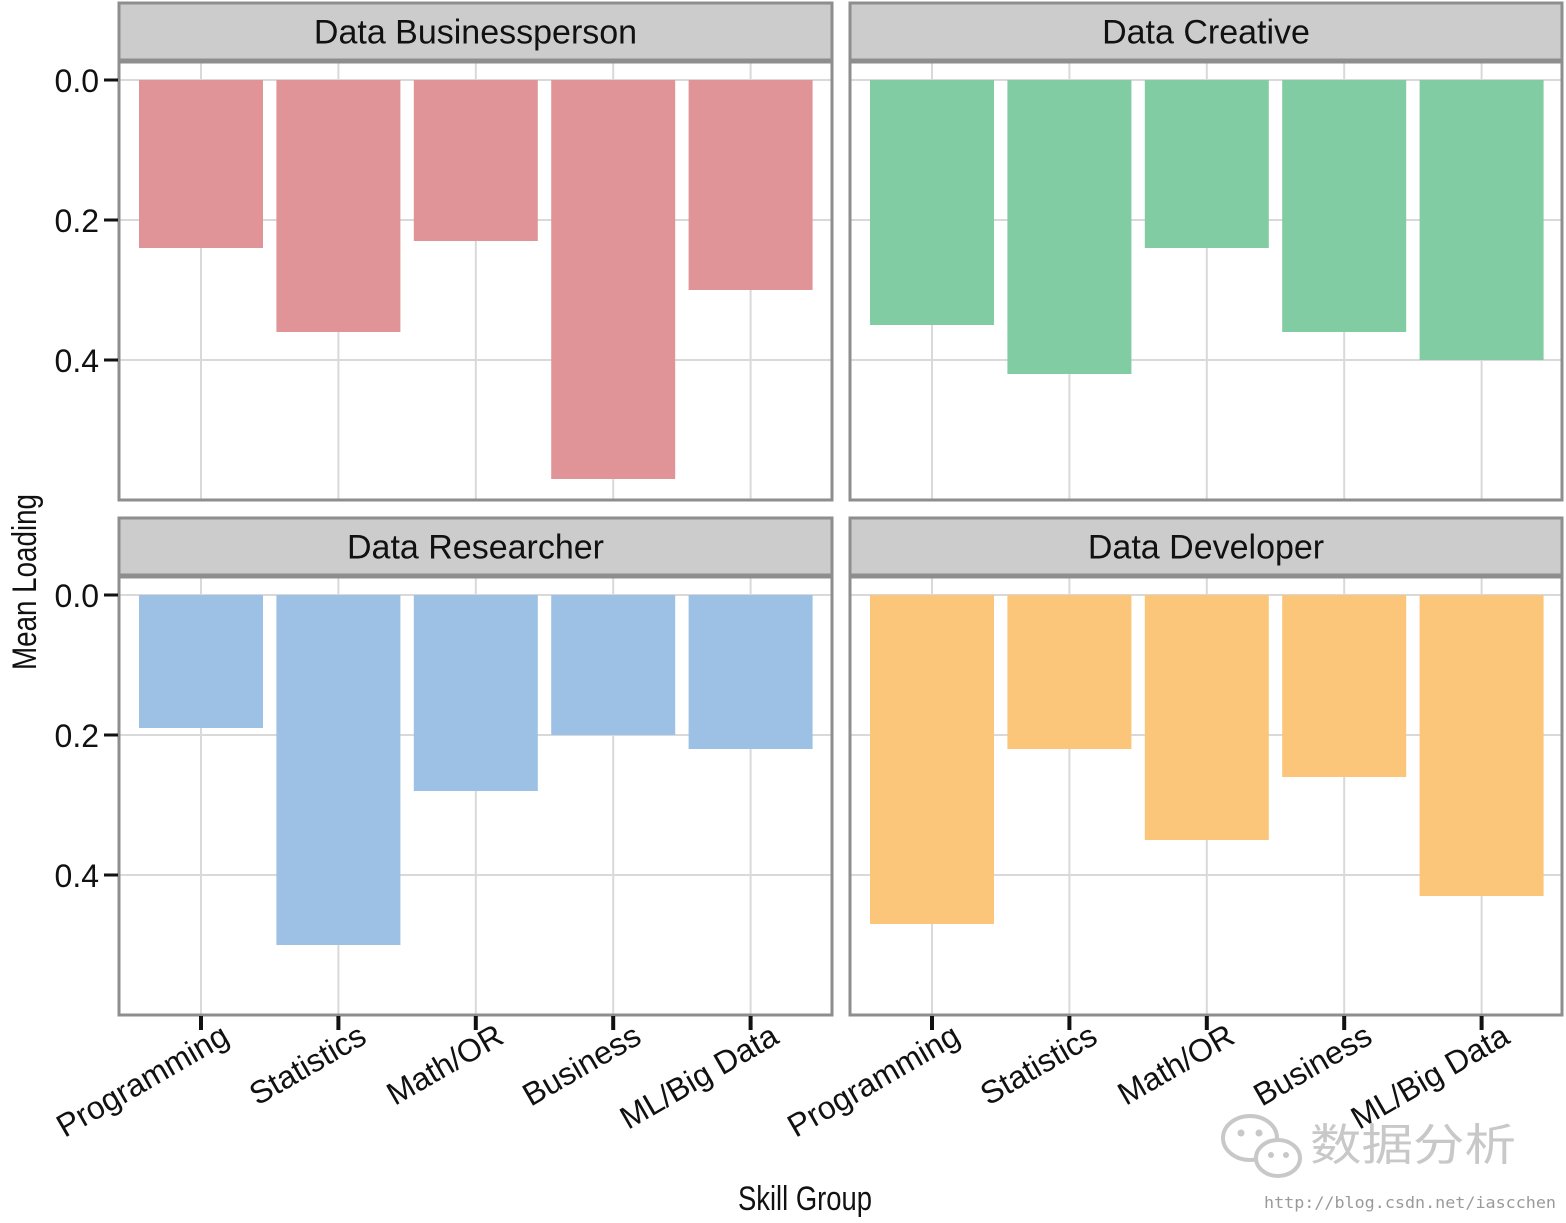  What do you see at coordinates (475, 160) in the screenshot?
I see `bar-data-businessperson-math-or` at bounding box center [475, 160].